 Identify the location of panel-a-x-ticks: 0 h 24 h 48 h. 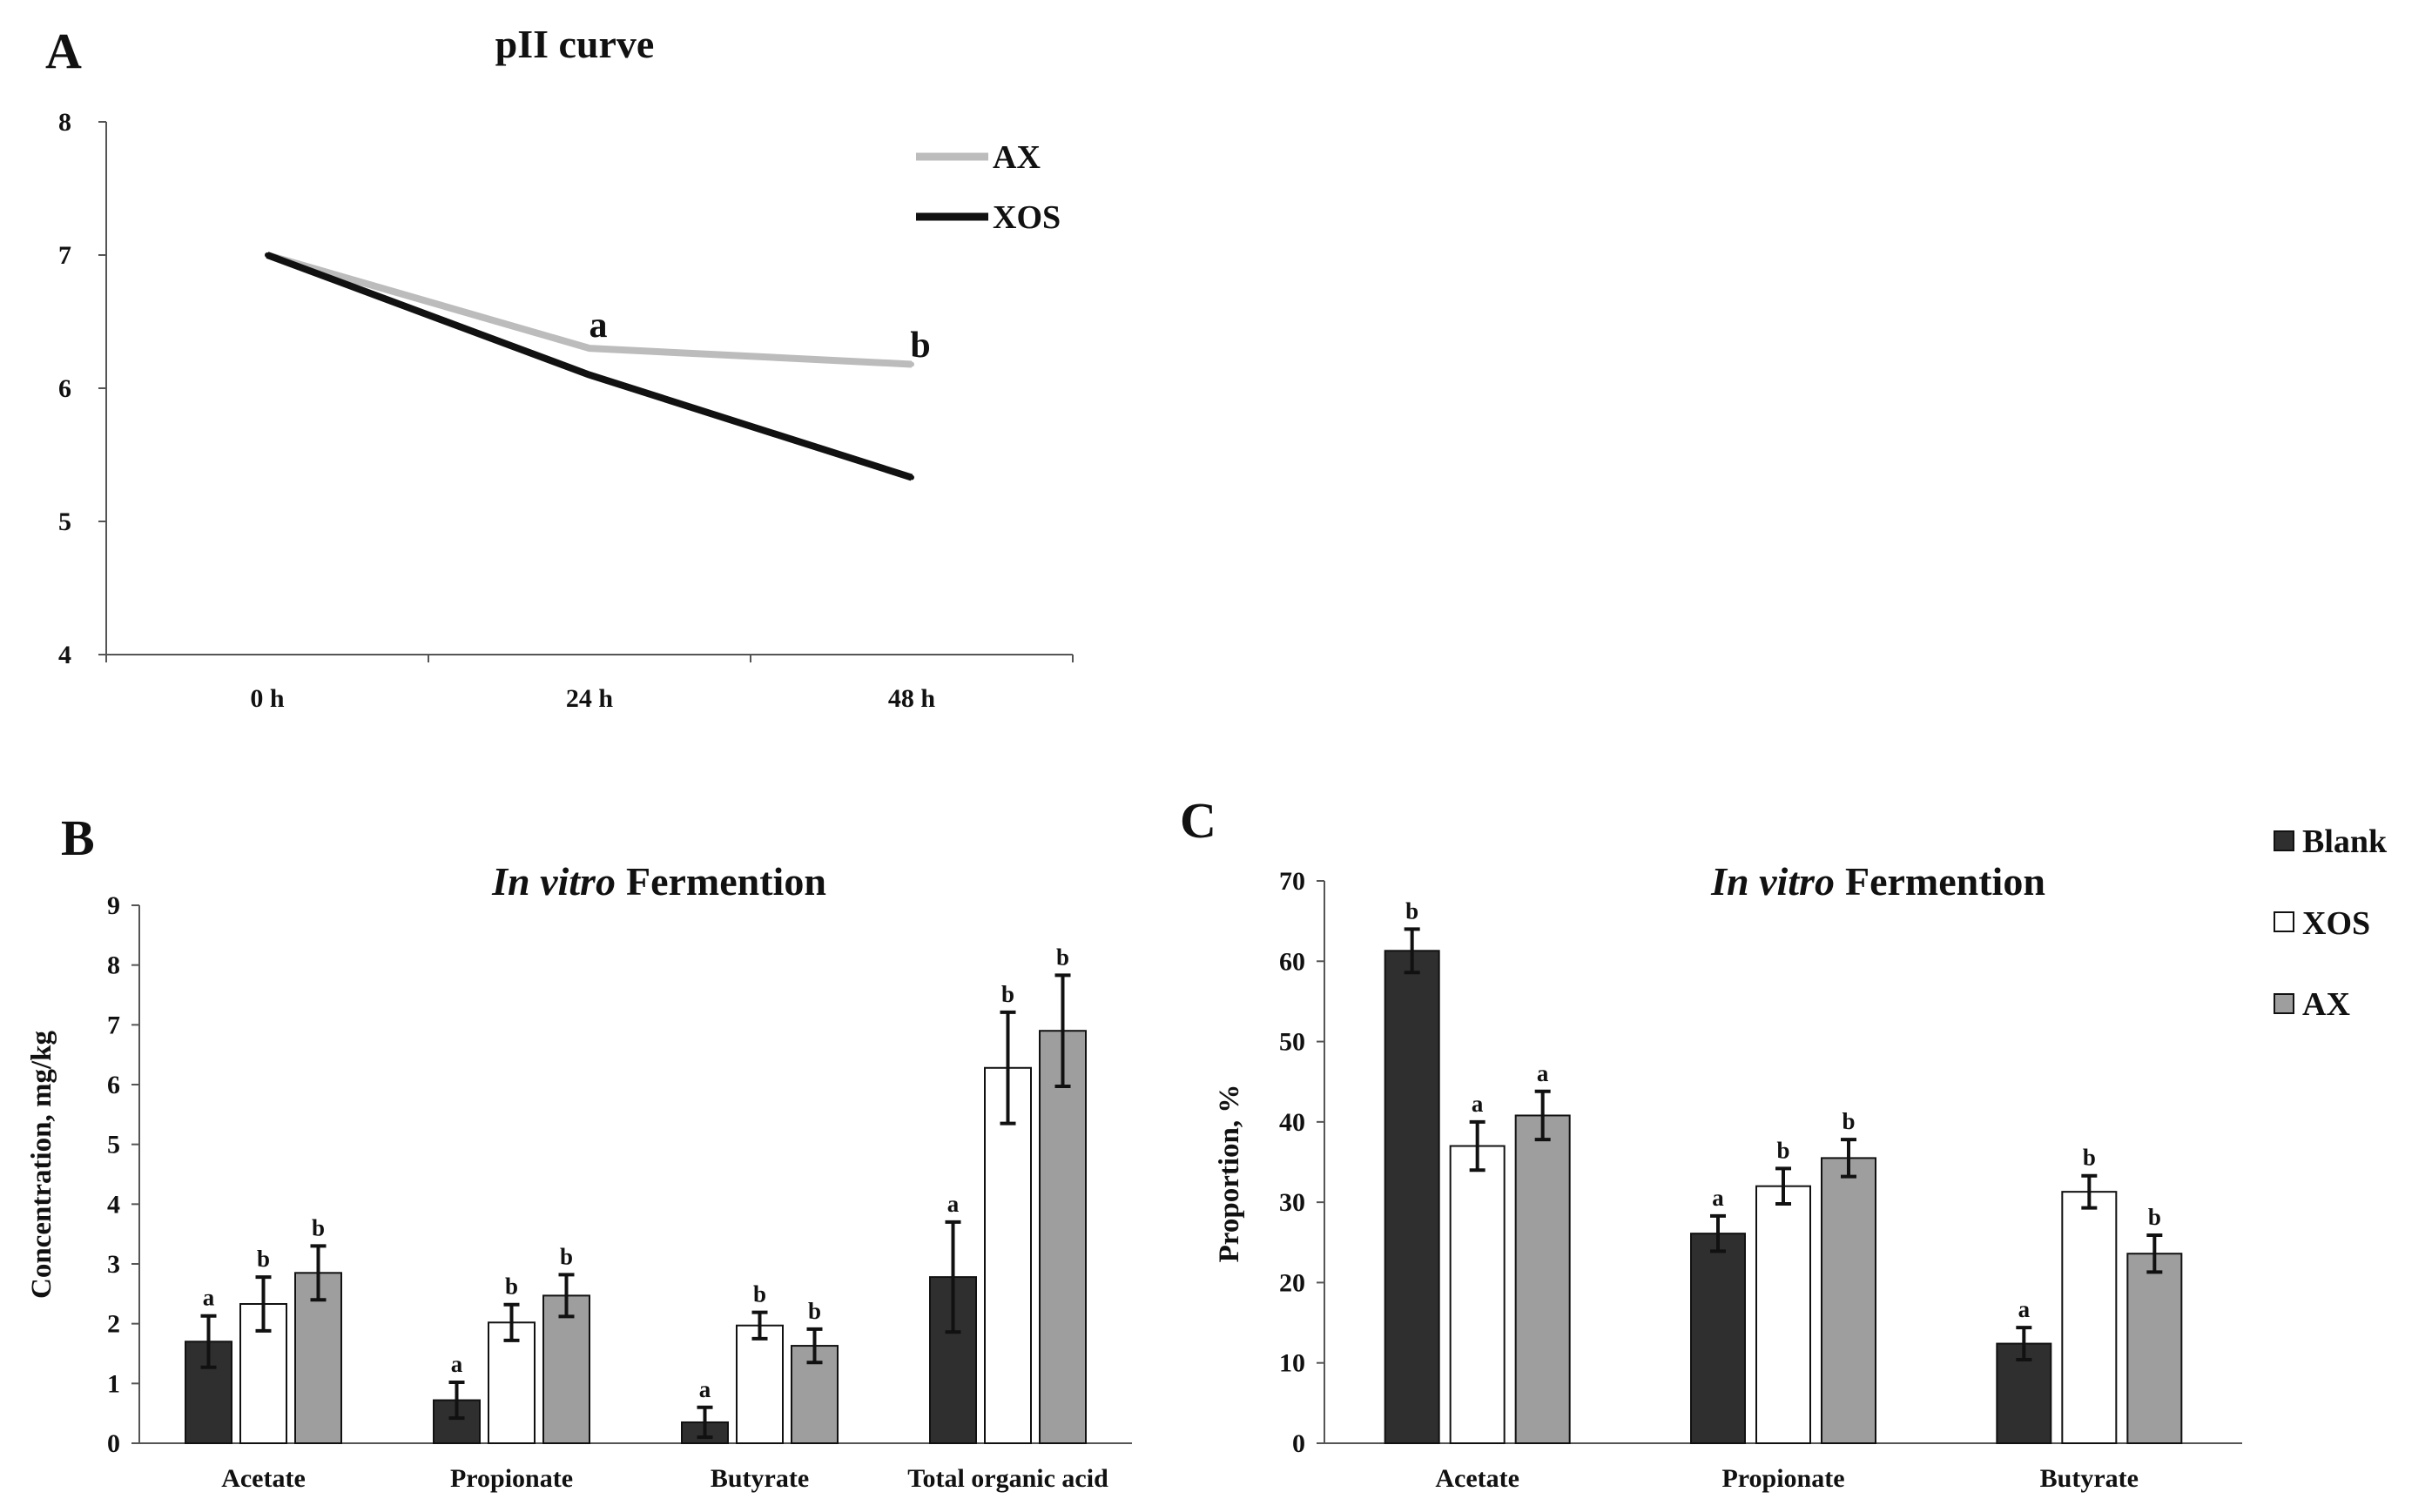
(589, 684).